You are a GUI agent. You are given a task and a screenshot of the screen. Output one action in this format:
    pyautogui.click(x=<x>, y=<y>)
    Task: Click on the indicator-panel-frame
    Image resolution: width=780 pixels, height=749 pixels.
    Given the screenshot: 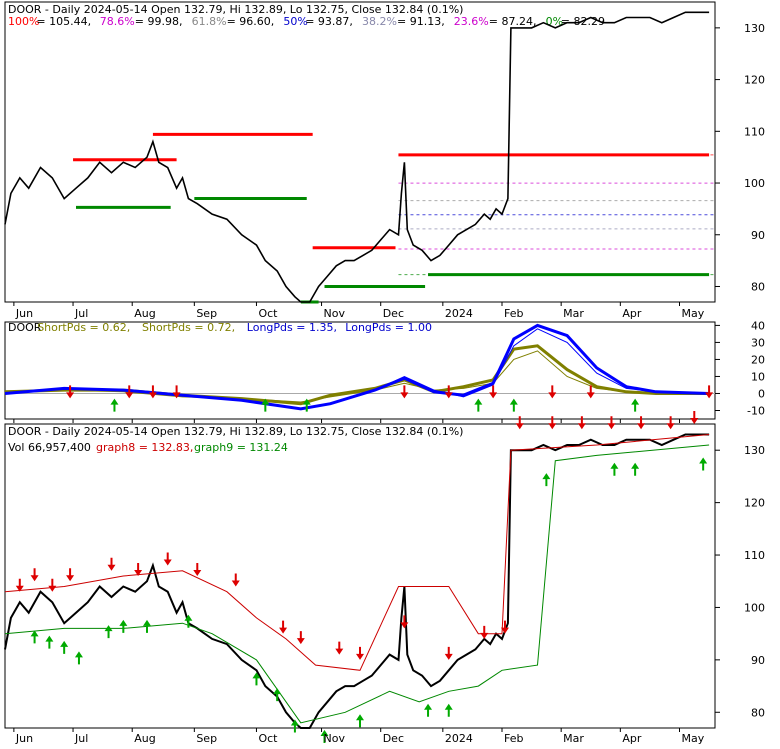 What is the action you would take?
    pyautogui.click(x=360, y=370)
    